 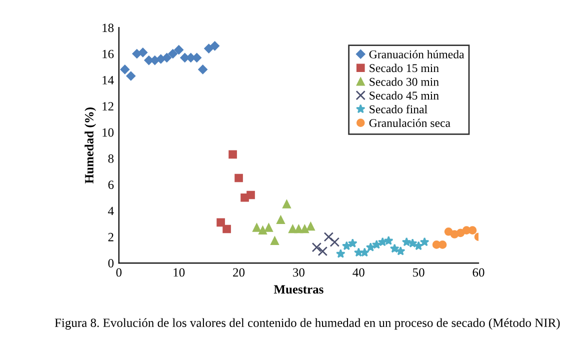 I want to click on y-tick-label: 0, so click(x=111, y=263).